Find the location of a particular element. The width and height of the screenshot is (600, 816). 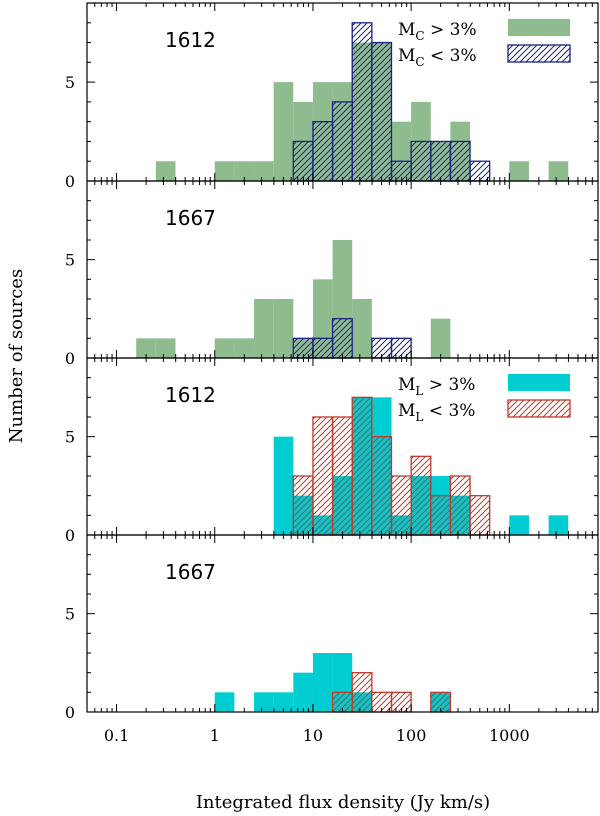

x-tick-label: 0.1 is located at coordinates (116, 735).